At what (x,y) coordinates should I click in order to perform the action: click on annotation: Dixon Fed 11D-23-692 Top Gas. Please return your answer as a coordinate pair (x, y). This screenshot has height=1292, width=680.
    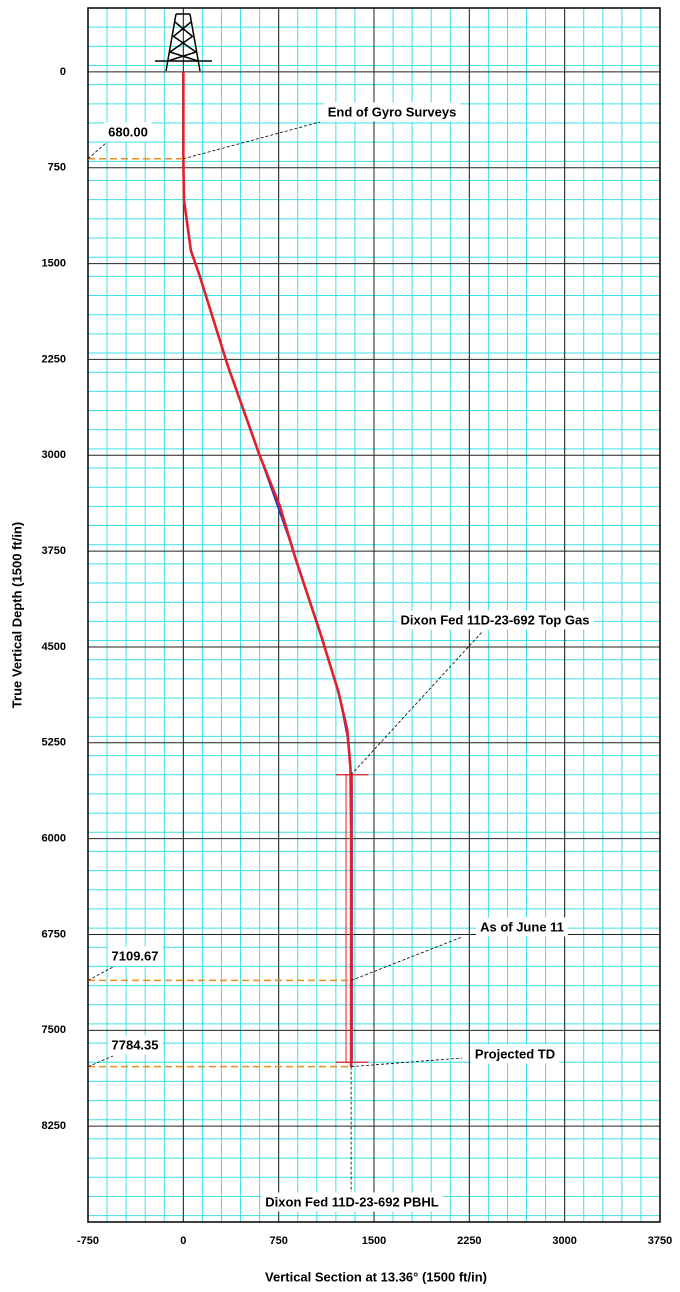
    Looking at the image, I should click on (494, 619).